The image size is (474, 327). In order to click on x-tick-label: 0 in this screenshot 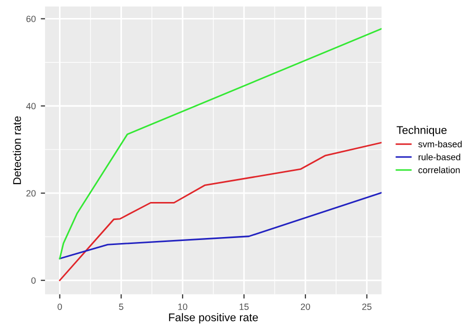, I will do `click(60, 307)`.